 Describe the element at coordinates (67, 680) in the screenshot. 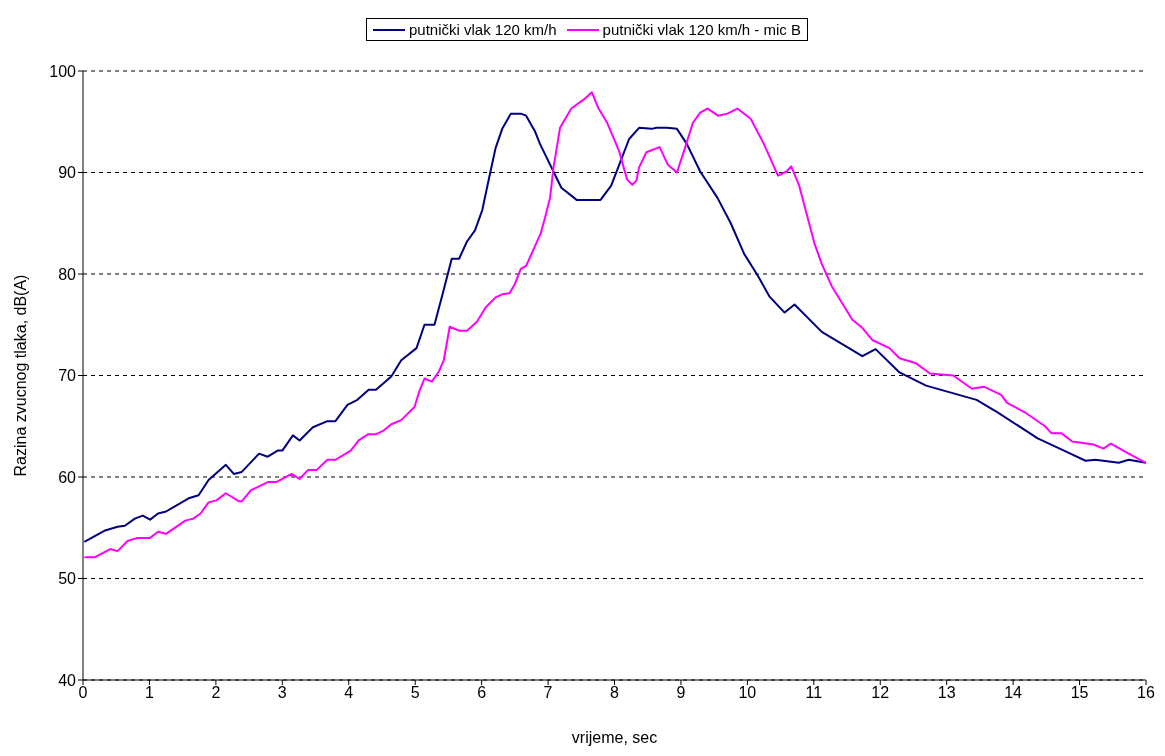

I see `y-tick-label: 40` at that location.